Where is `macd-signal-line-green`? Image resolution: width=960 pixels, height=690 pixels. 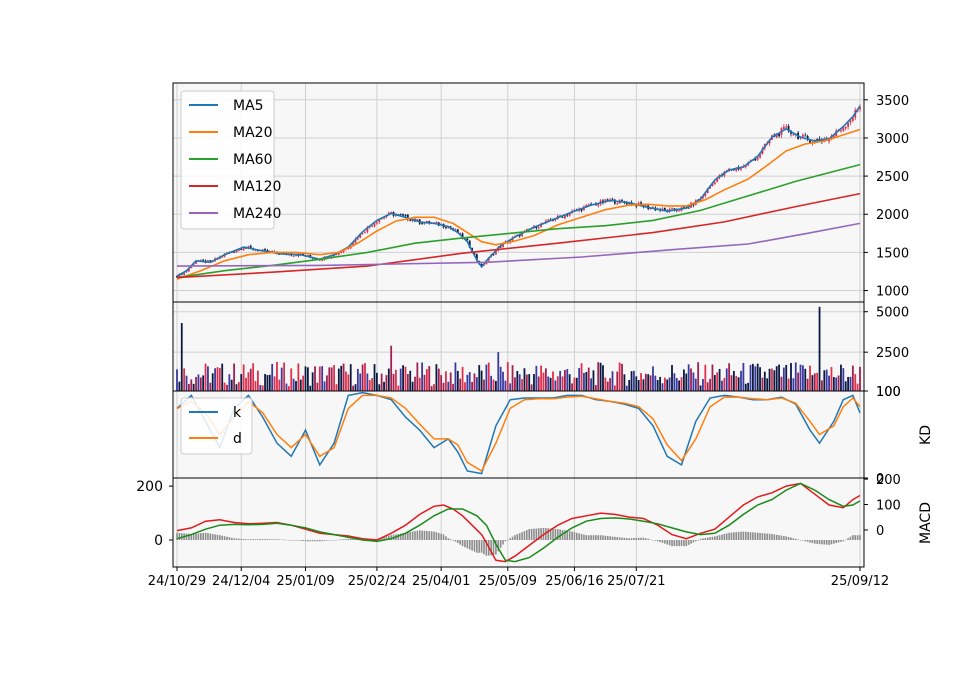 macd-signal-line-green is located at coordinates (518, 522).